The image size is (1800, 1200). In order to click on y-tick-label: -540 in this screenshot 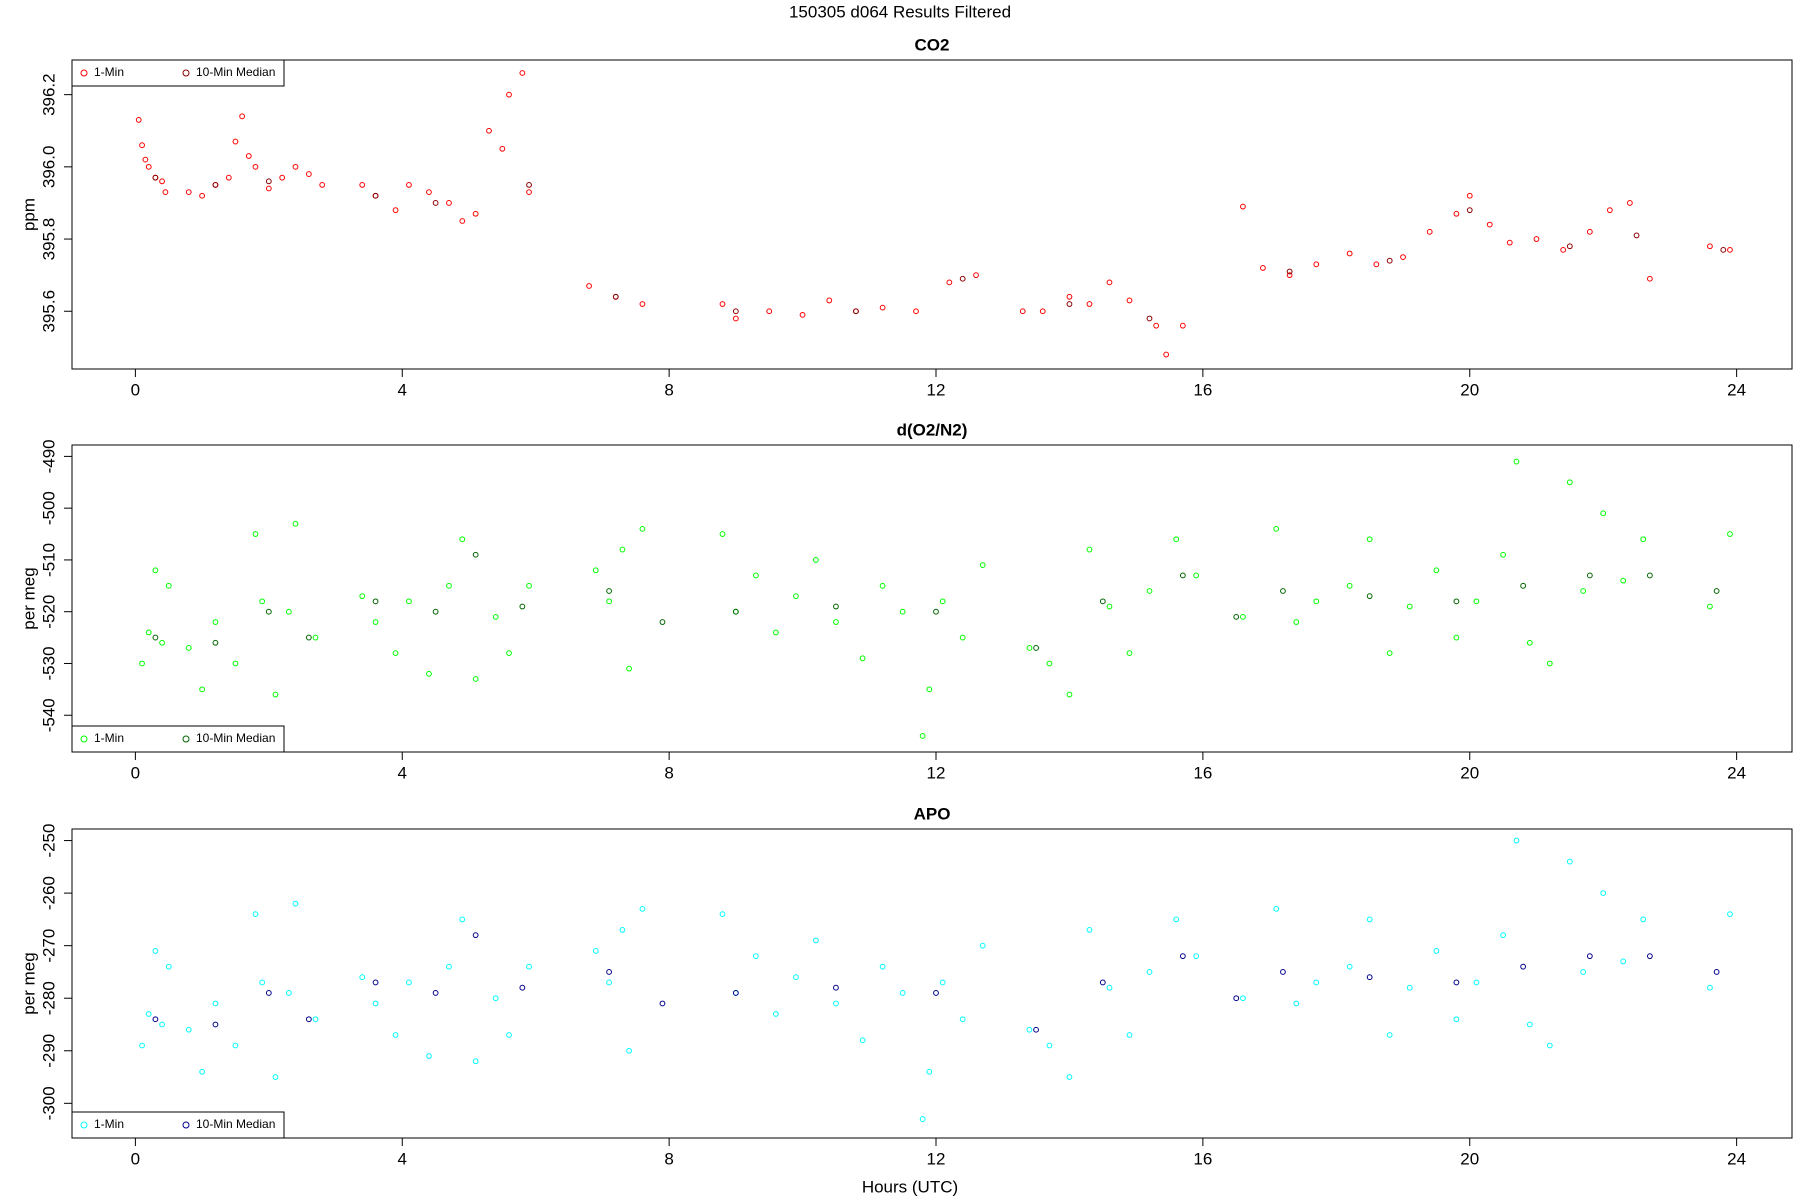, I will do `click(48, 715)`.